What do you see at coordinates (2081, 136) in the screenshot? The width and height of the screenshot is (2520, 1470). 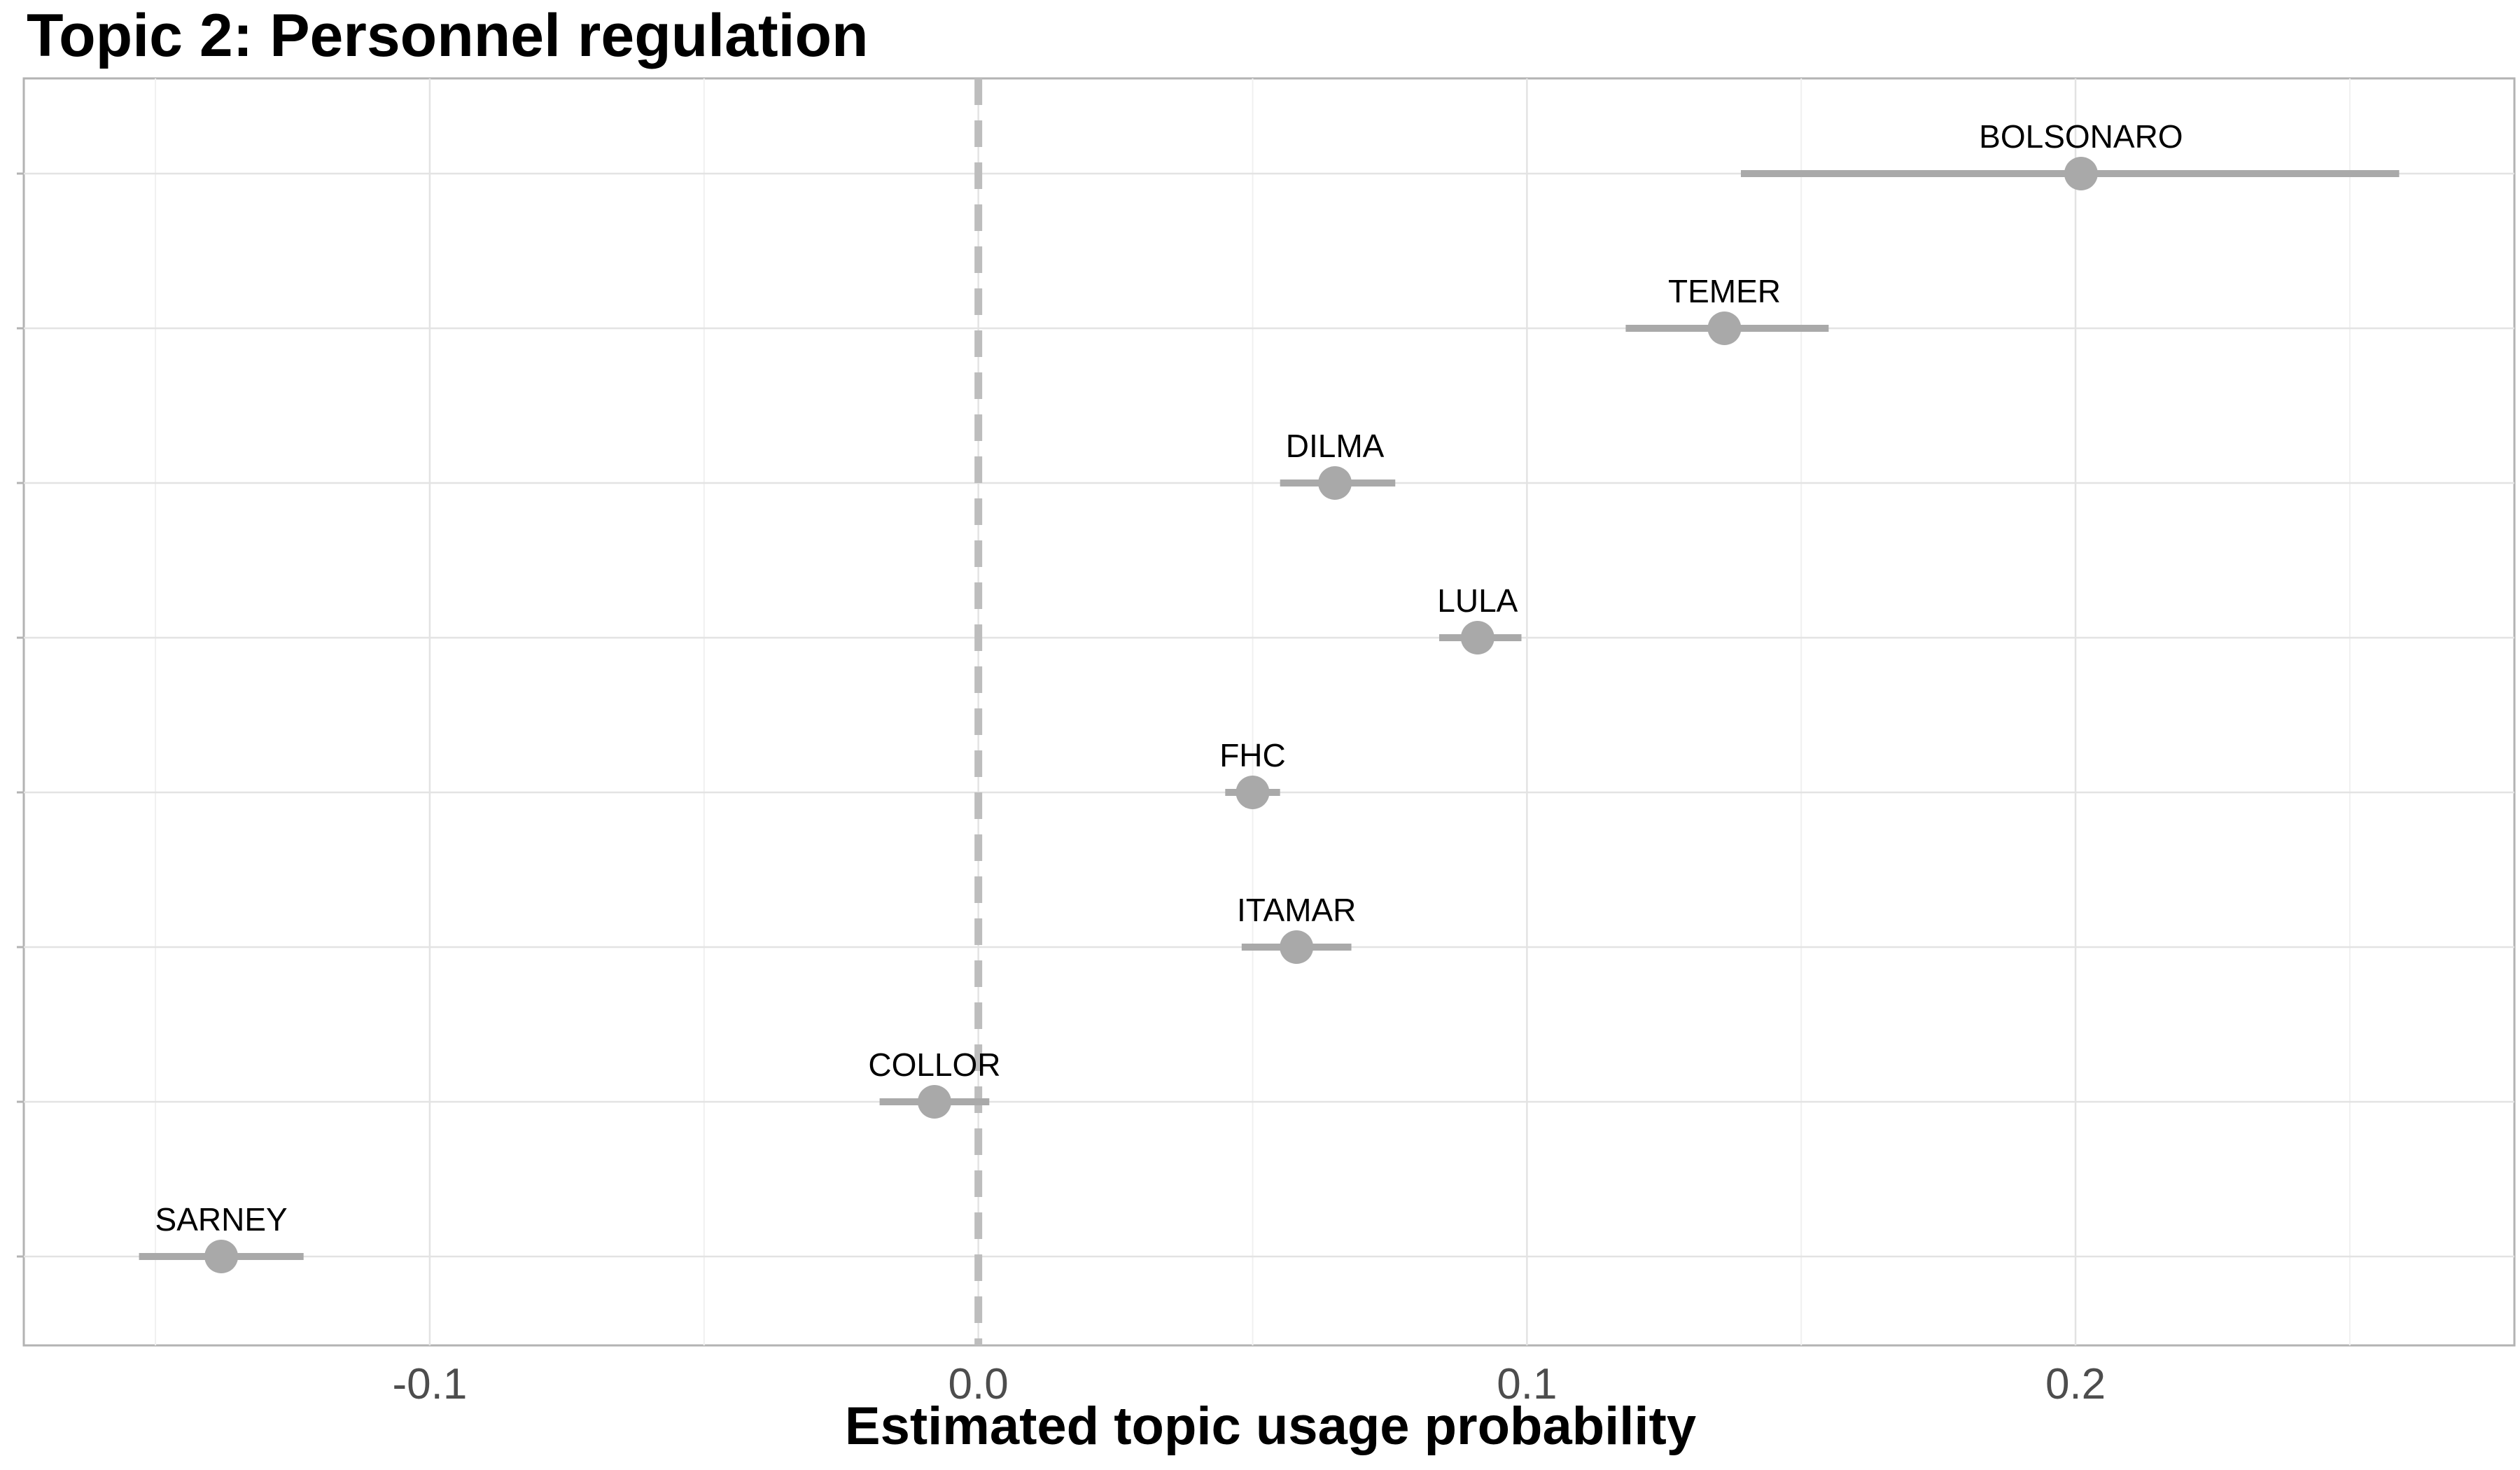 I see `point-label: BOLSONARO` at bounding box center [2081, 136].